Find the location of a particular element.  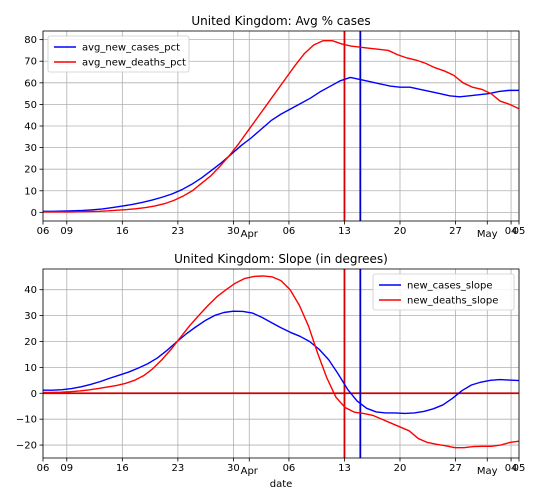

y-tick-label: 80 is located at coordinates (30, 40).